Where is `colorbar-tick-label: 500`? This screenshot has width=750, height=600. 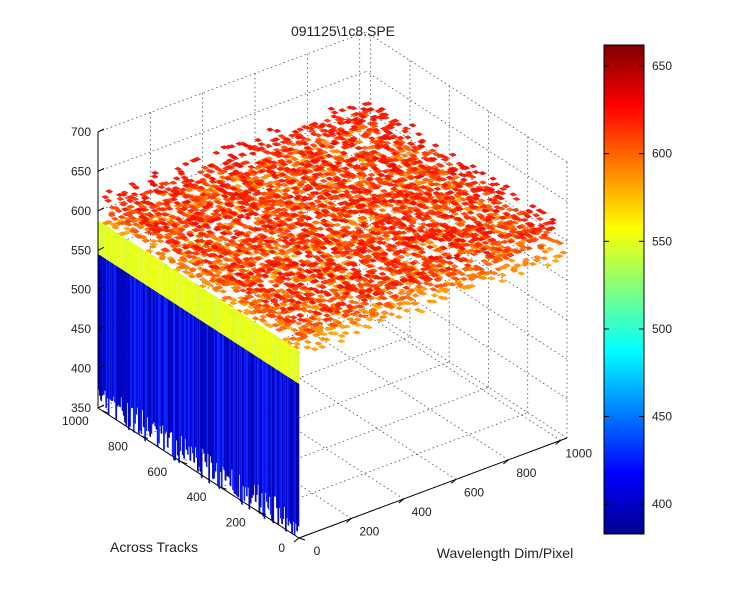 colorbar-tick-label: 500 is located at coordinates (662, 329).